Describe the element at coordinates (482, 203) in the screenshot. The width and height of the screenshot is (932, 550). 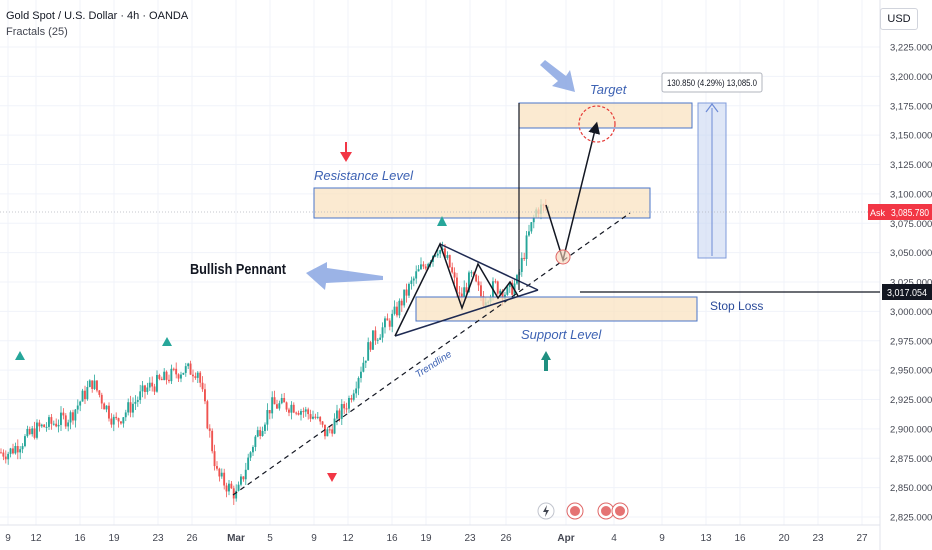
I see `resistance-zone` at that location.